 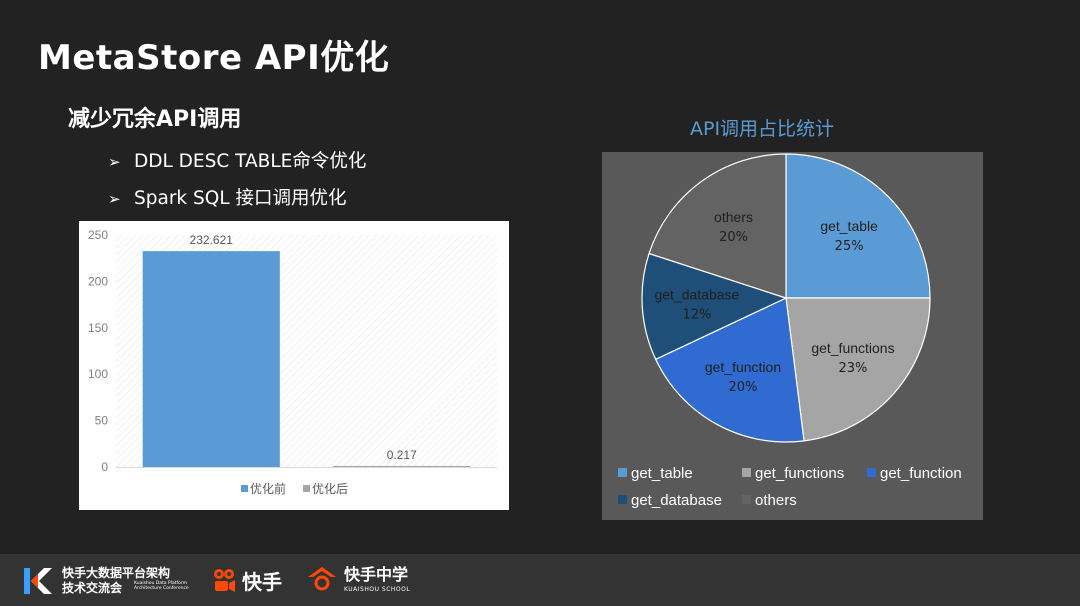 I want to click on kuaishou-logo-icon, so click(x=224, y=580).